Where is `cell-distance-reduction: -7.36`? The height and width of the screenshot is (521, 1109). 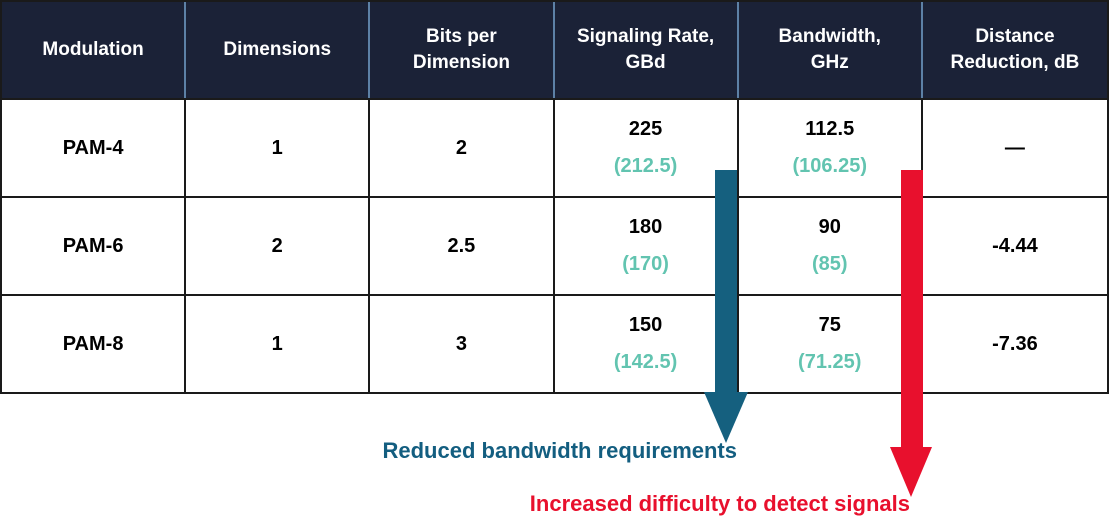
cell-distance-reduction: -7.36 is located at coordinates (1014, 343).